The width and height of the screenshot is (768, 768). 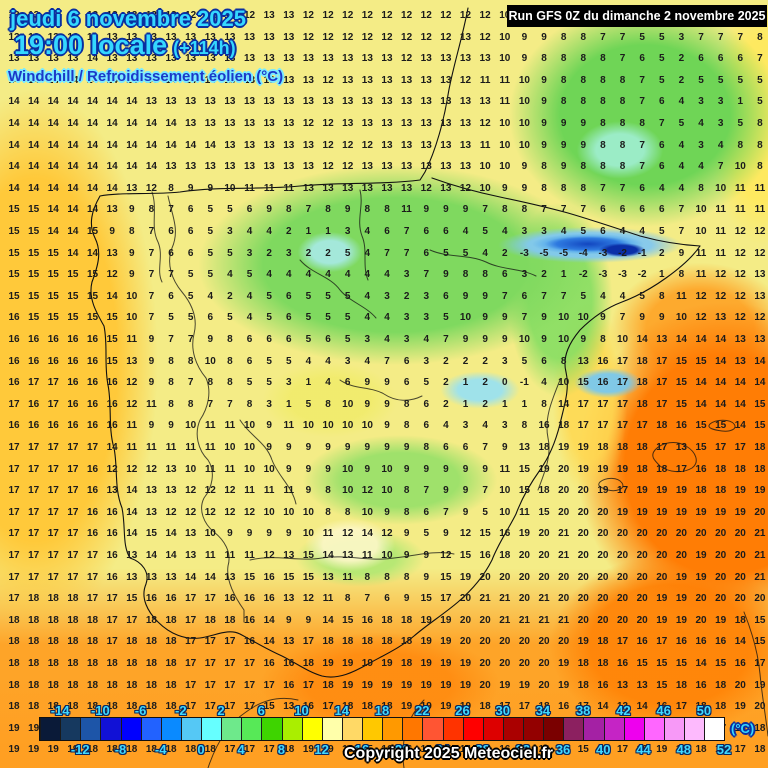 What do you see at coordinates (564, 253) in the screenshot?
I see `grid-value: -5` at bounding box center [564, 253].